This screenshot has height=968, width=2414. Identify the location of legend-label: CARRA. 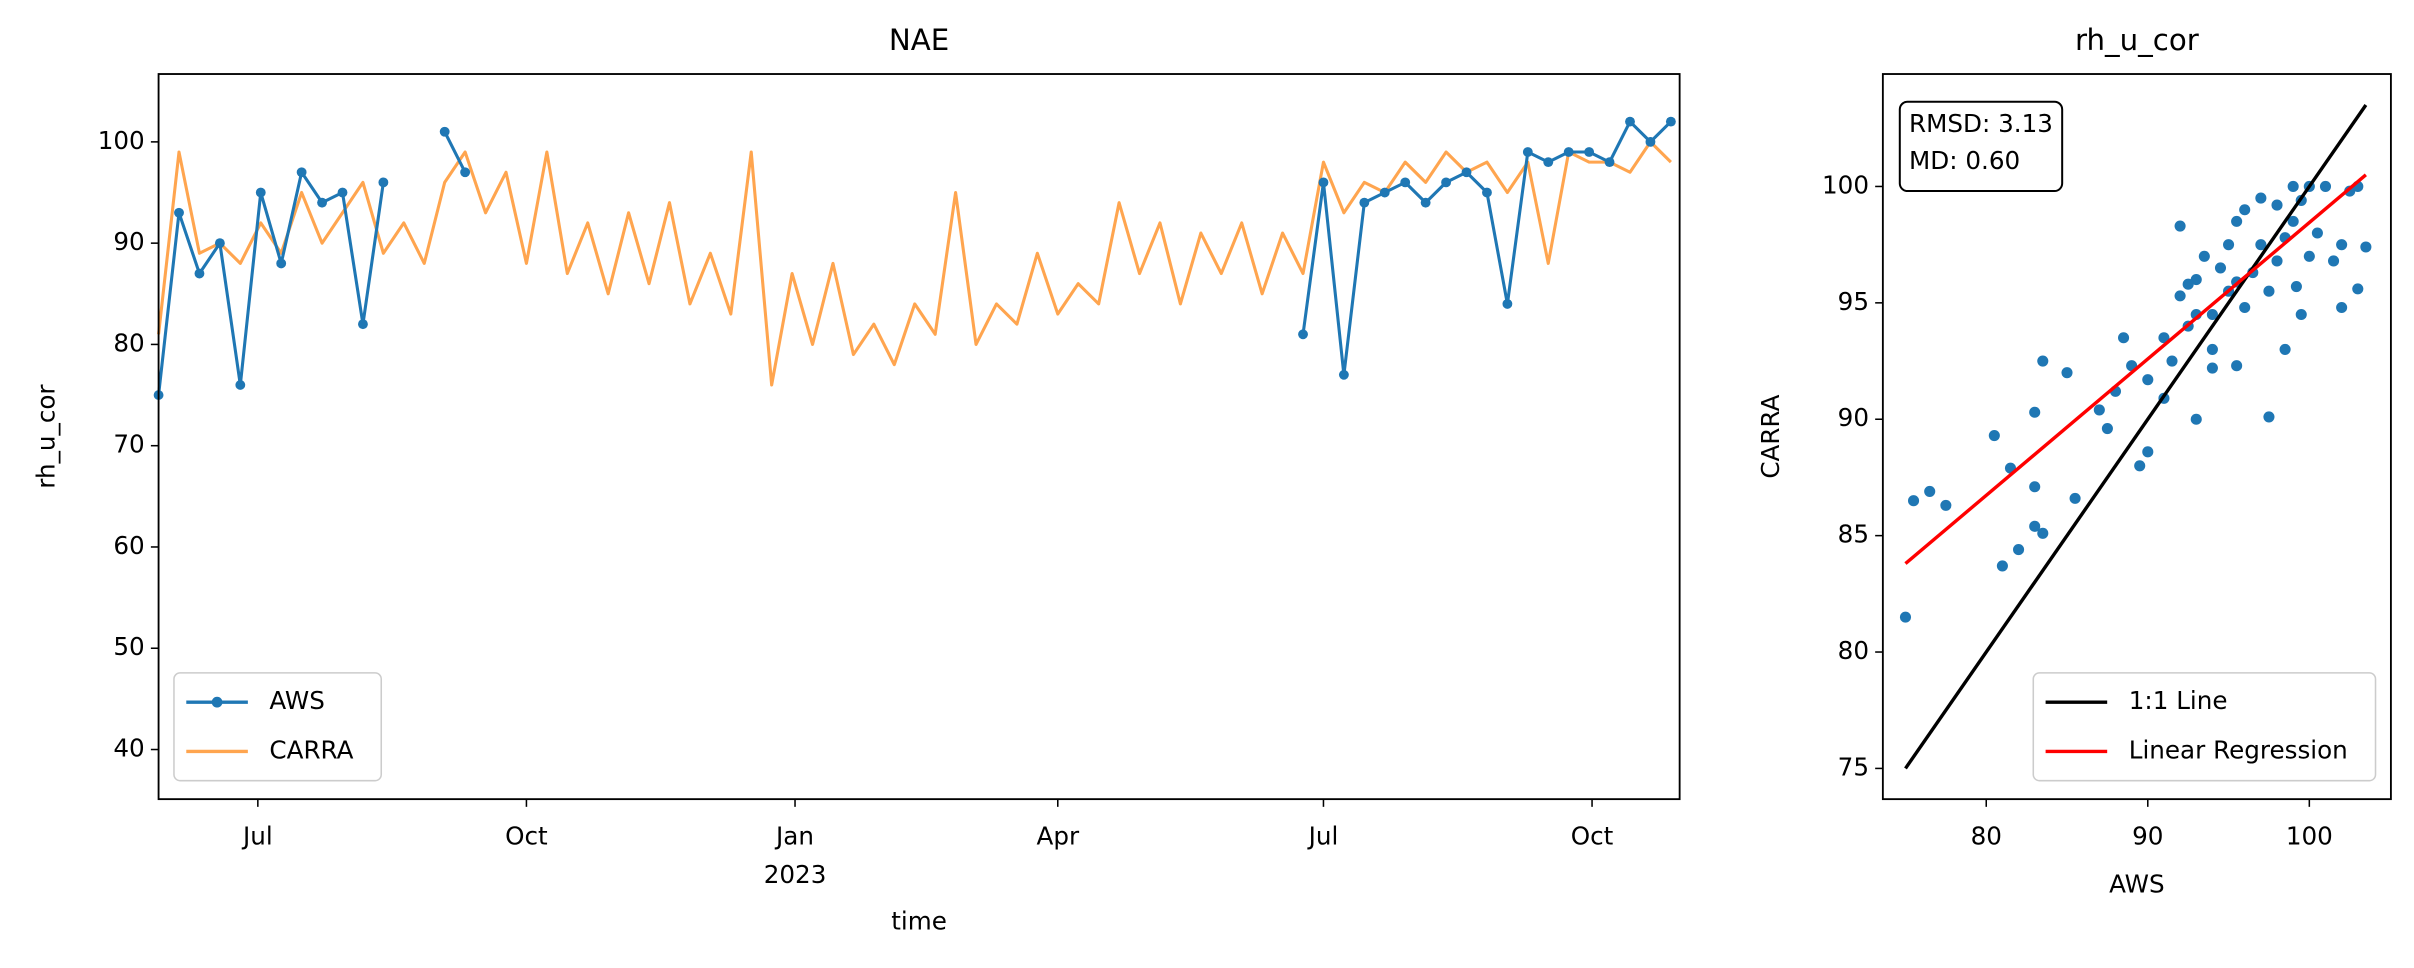
(311, 749).